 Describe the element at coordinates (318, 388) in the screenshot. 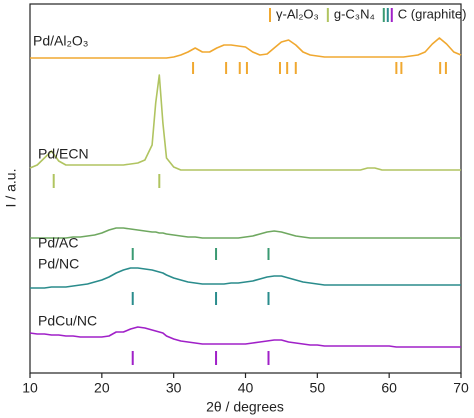

I see `x-tick-label: 50` at that location.